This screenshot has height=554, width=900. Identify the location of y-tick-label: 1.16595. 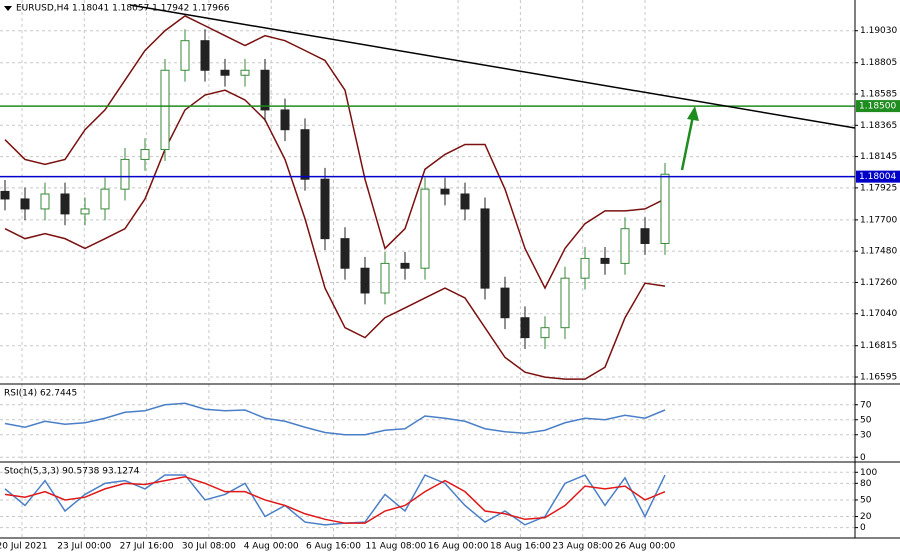
(878, 378).